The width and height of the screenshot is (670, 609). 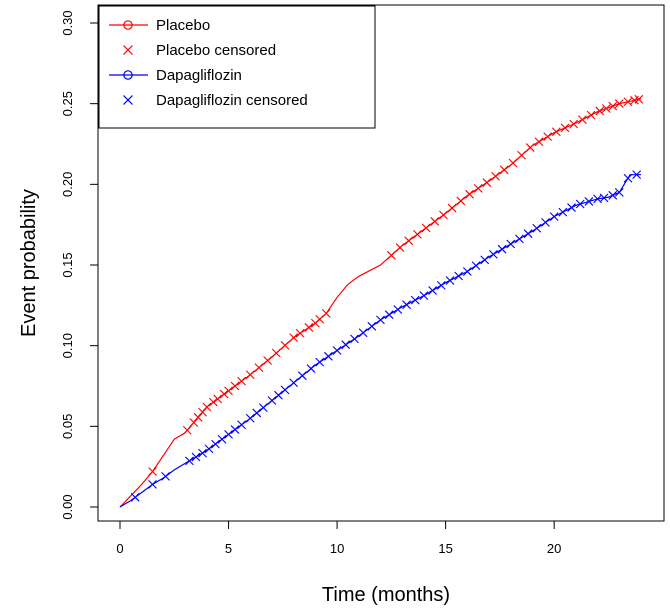 I want to click on y-tick-label: 0.10, so click(x=67, y=345).